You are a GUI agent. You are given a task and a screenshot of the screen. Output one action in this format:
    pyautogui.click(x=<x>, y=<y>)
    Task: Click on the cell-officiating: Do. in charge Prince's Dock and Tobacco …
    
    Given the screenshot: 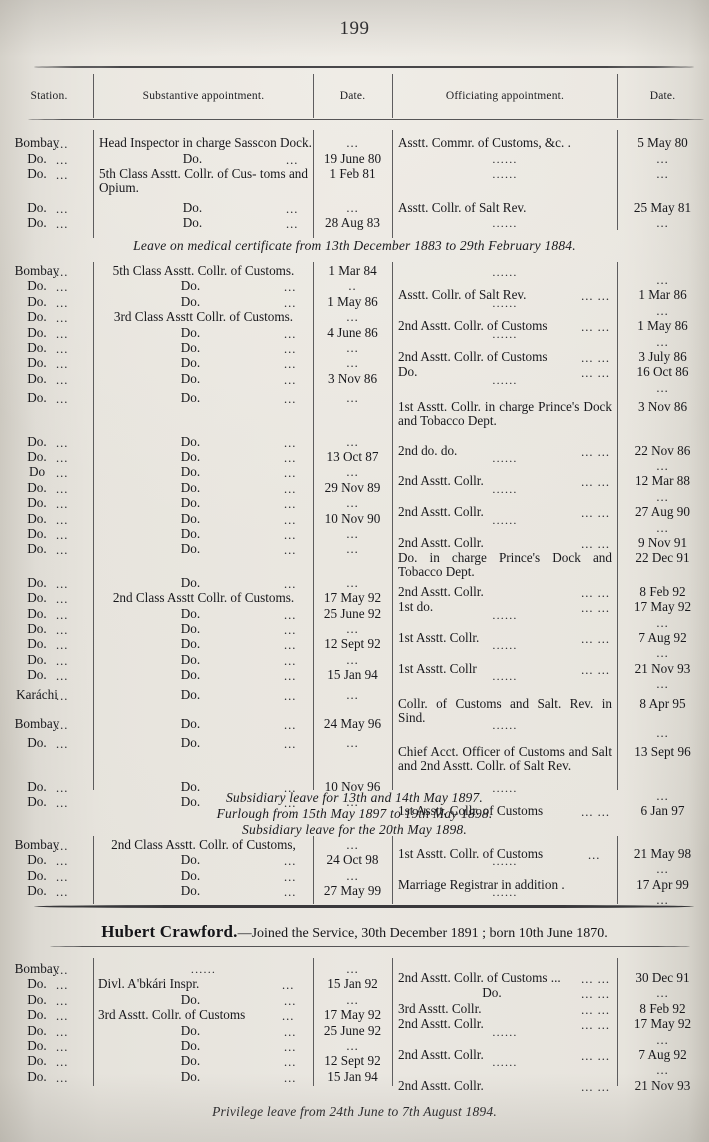 What is the action you would take?
    pyautogui.click(x=505, y=565)
    